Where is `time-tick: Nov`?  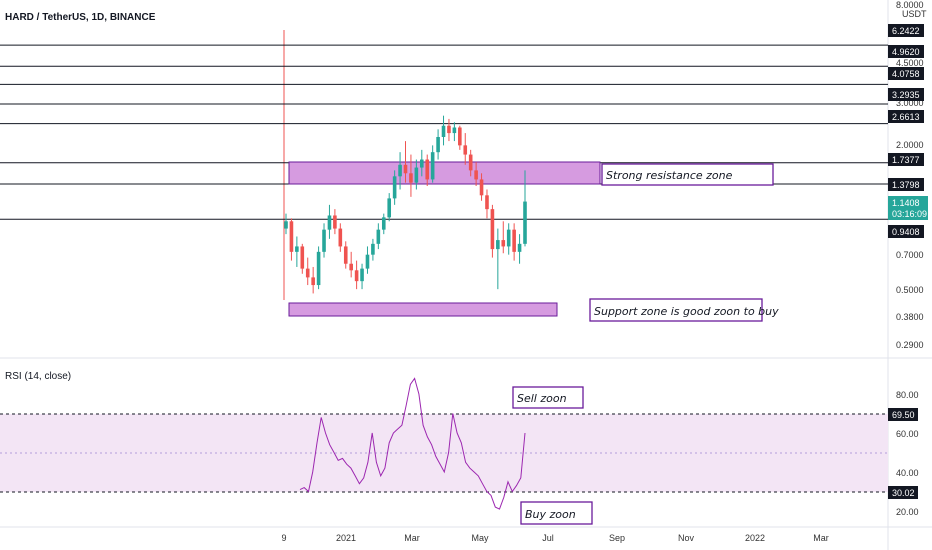 time-tick: Nov is located at coordinates (686, 538).